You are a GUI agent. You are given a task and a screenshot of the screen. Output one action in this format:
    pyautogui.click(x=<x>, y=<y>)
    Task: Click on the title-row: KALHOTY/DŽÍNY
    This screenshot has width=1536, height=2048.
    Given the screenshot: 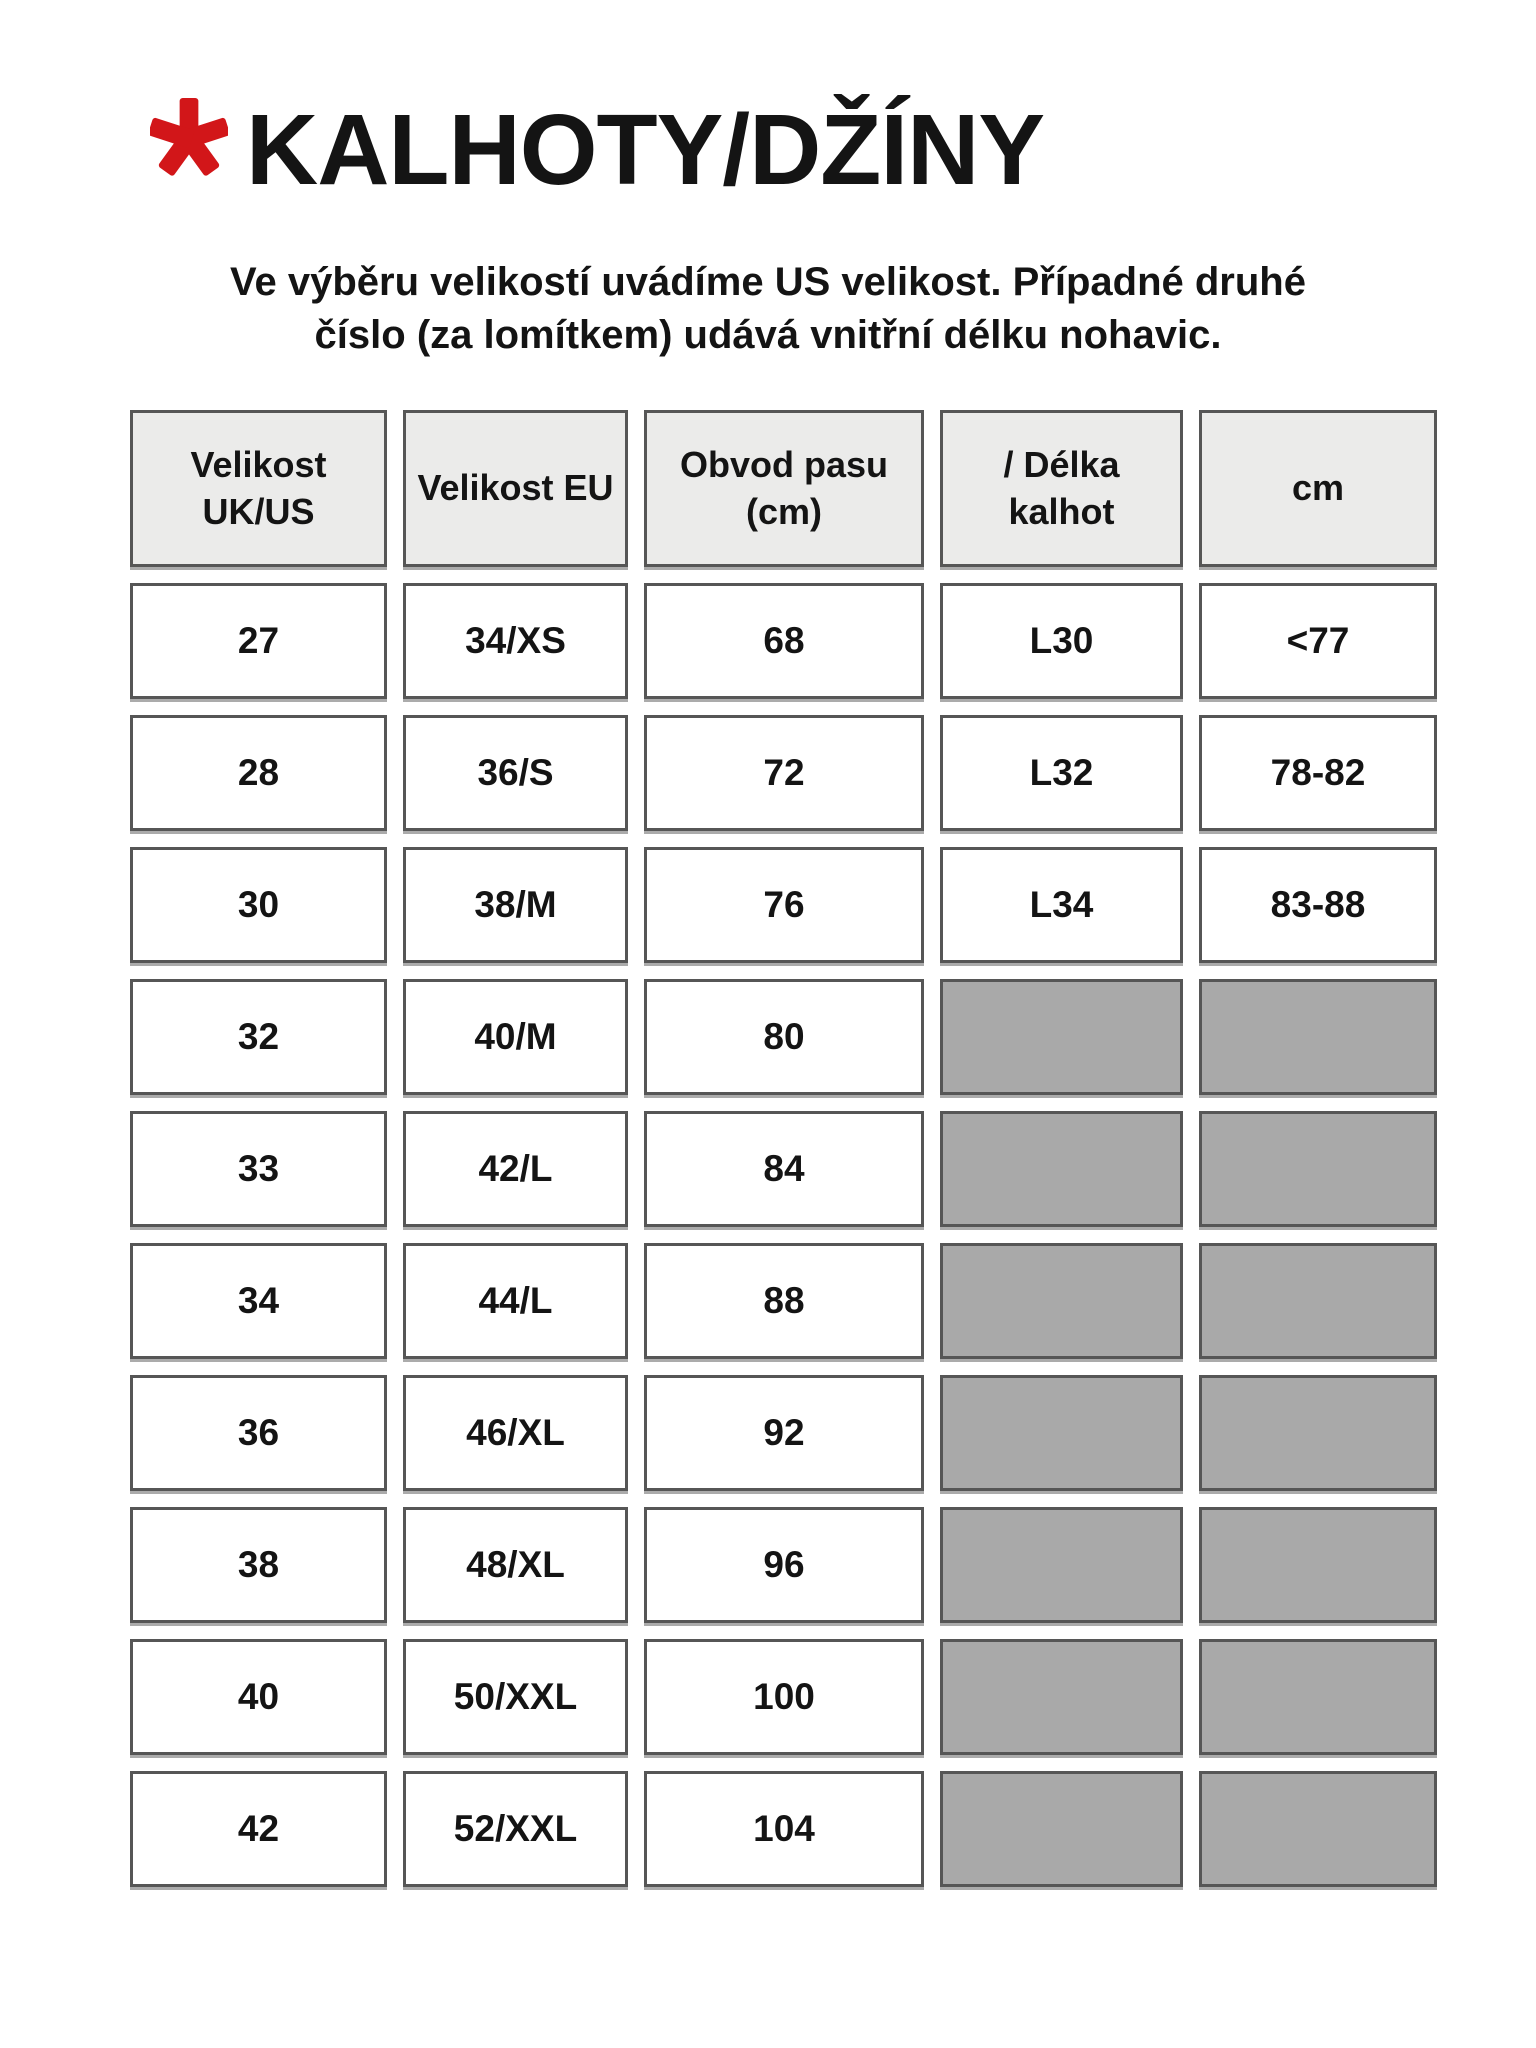 What is the action you would take?
    pyautogui.click(x=596, y=150)
    